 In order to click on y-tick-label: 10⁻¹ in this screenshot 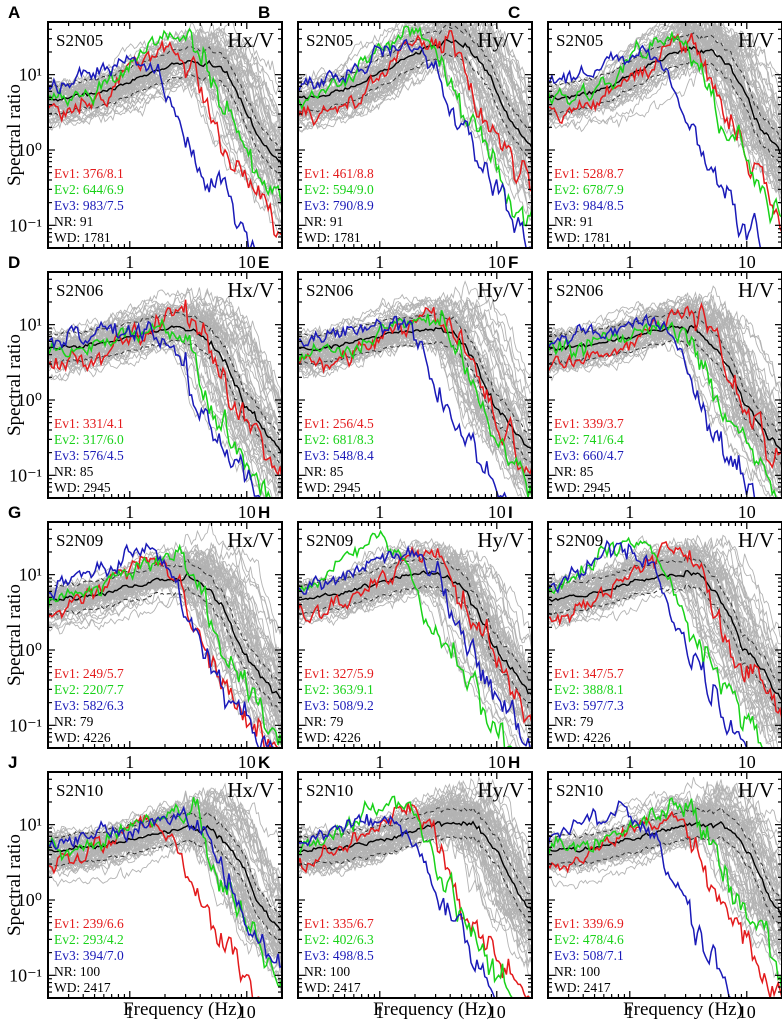, I will do `click(25, 475)`.